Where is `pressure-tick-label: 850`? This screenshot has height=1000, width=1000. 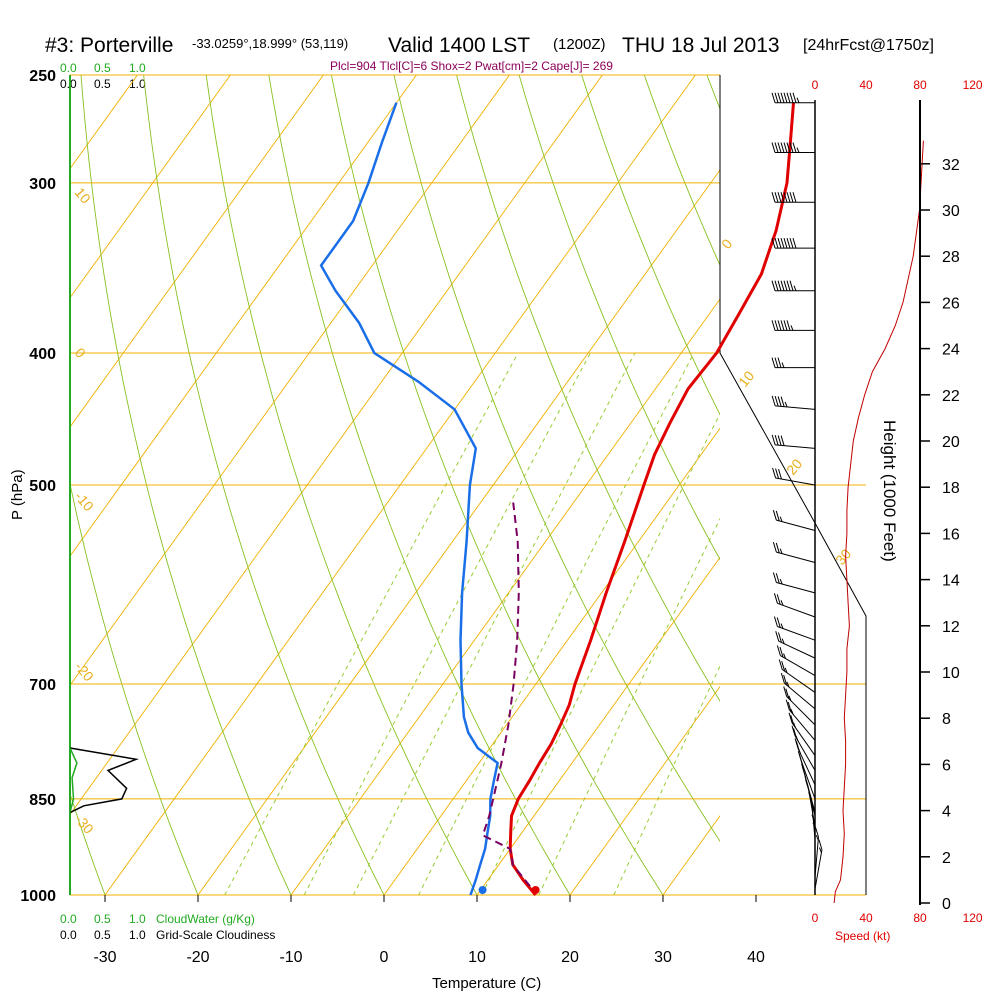
pressure-tick-label: 850 is located at coordinates (42, 800).